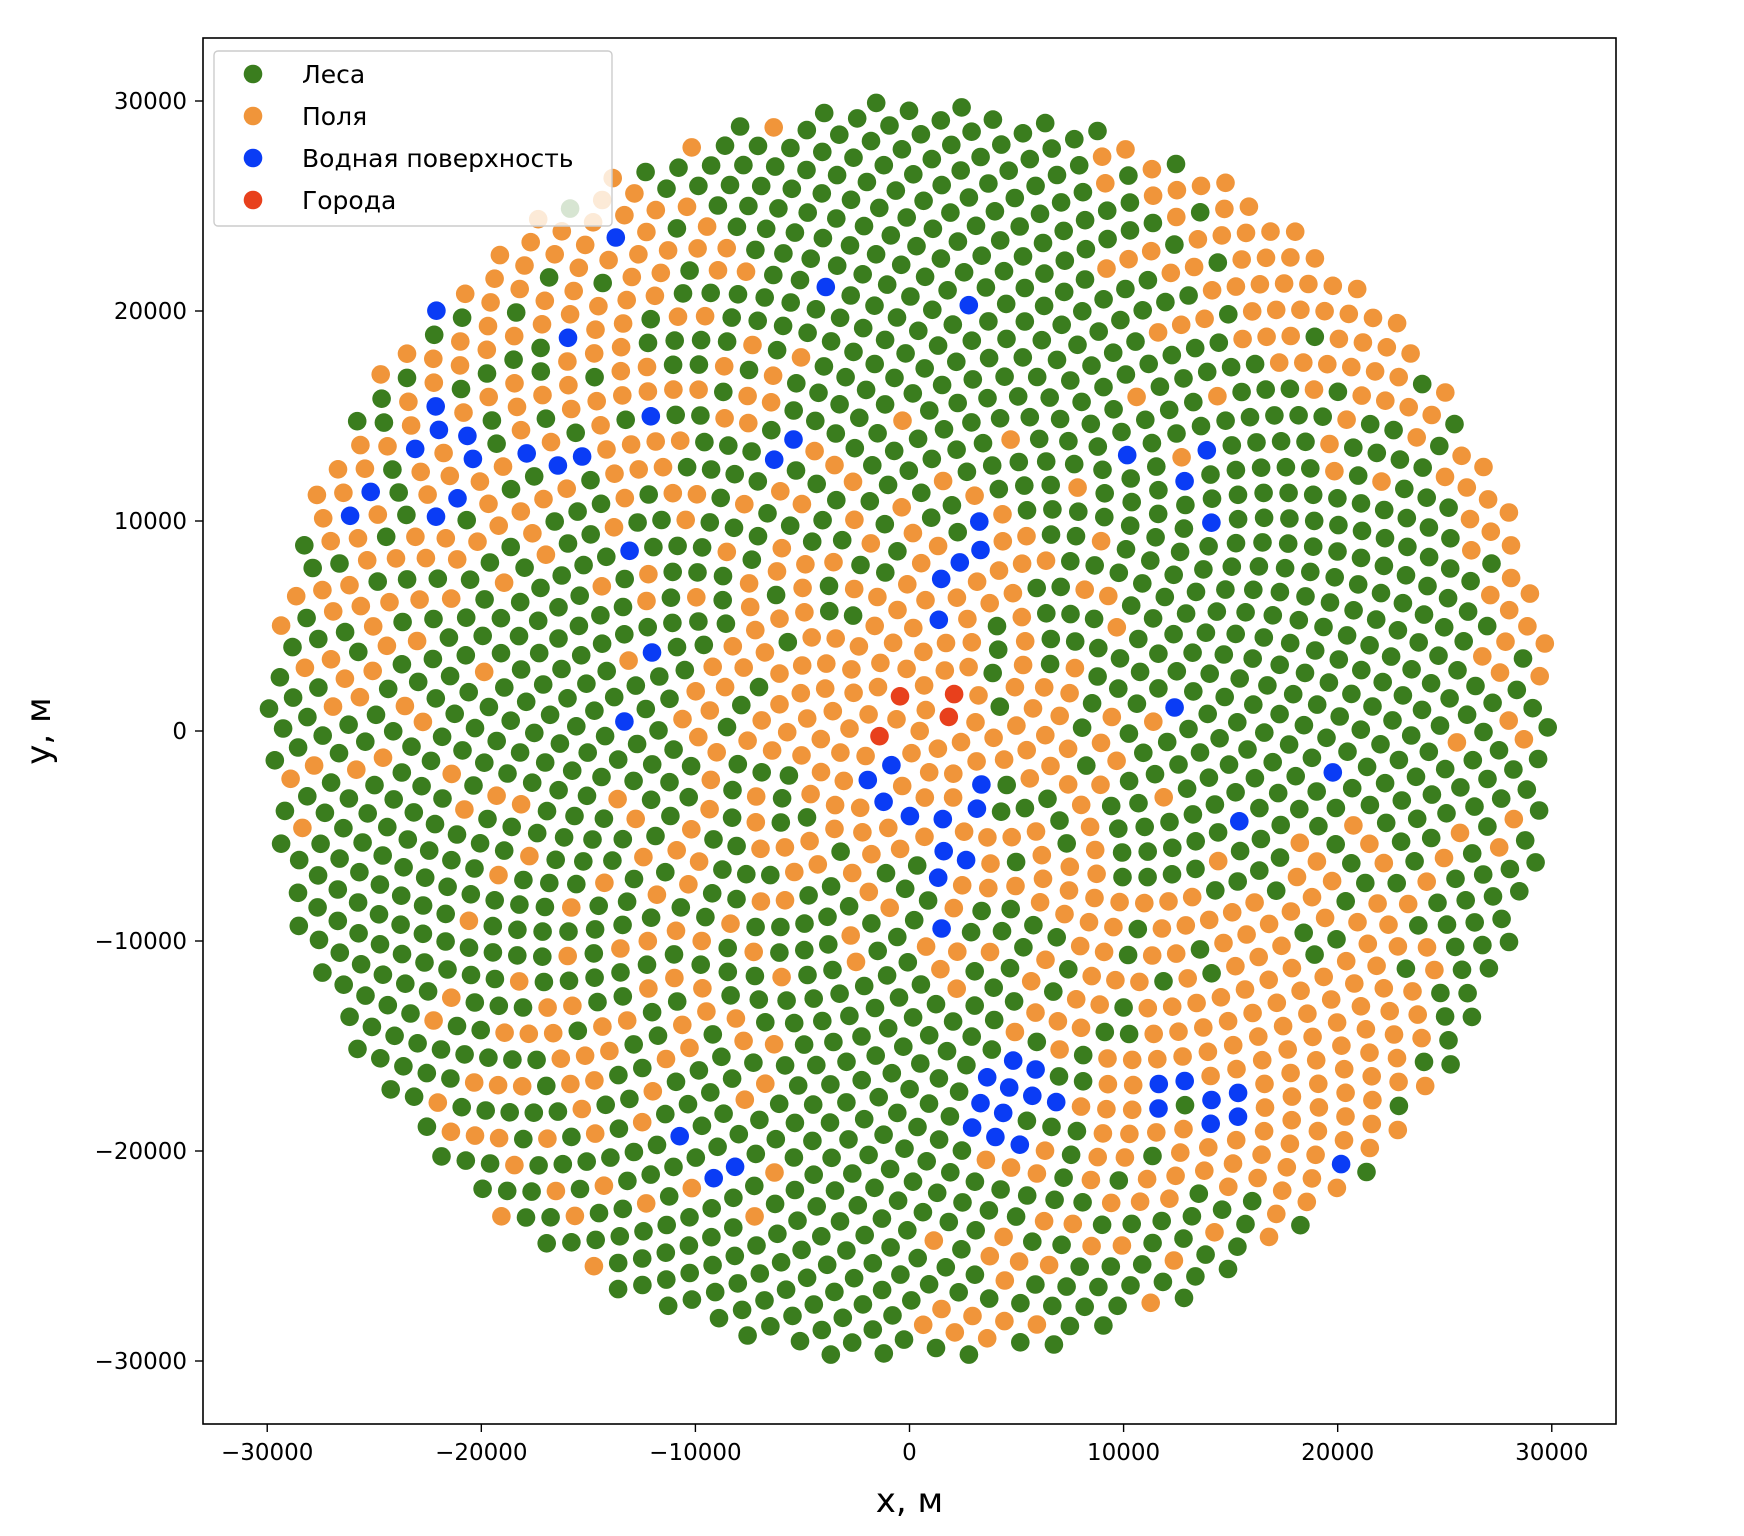 Image resolution: width=1744 pixels, height=1536 pixels. Describe the element at coordinates (904, 1445) in the screenshot. I see `x-axis-ticks: −30000 −20000 −10000 0 10000 20000 30000` at that location.